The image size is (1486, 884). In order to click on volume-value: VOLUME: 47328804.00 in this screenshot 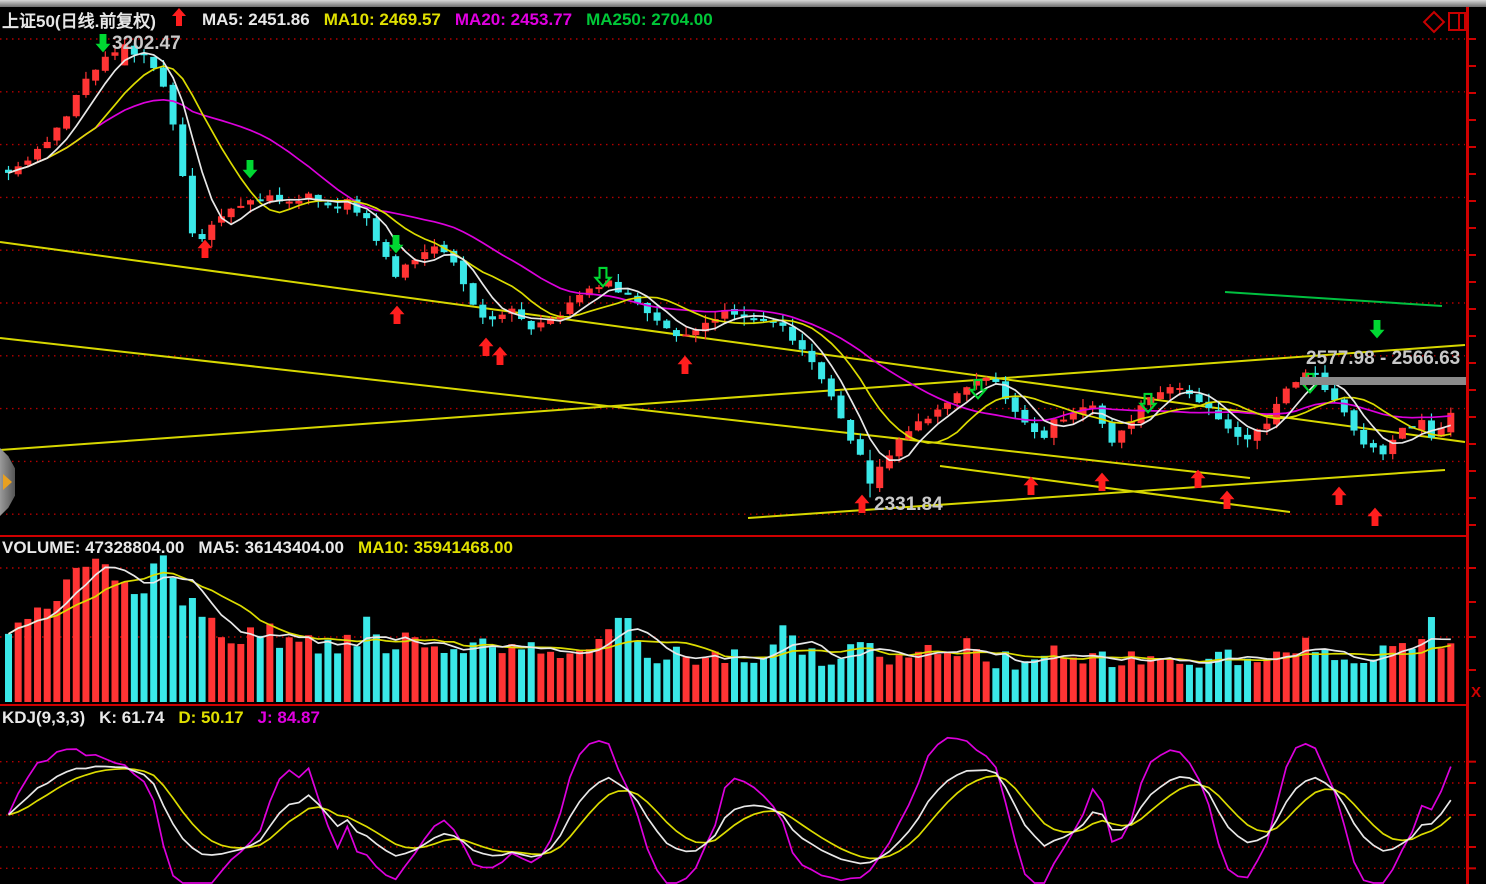, I will do `click(93, 547)`.